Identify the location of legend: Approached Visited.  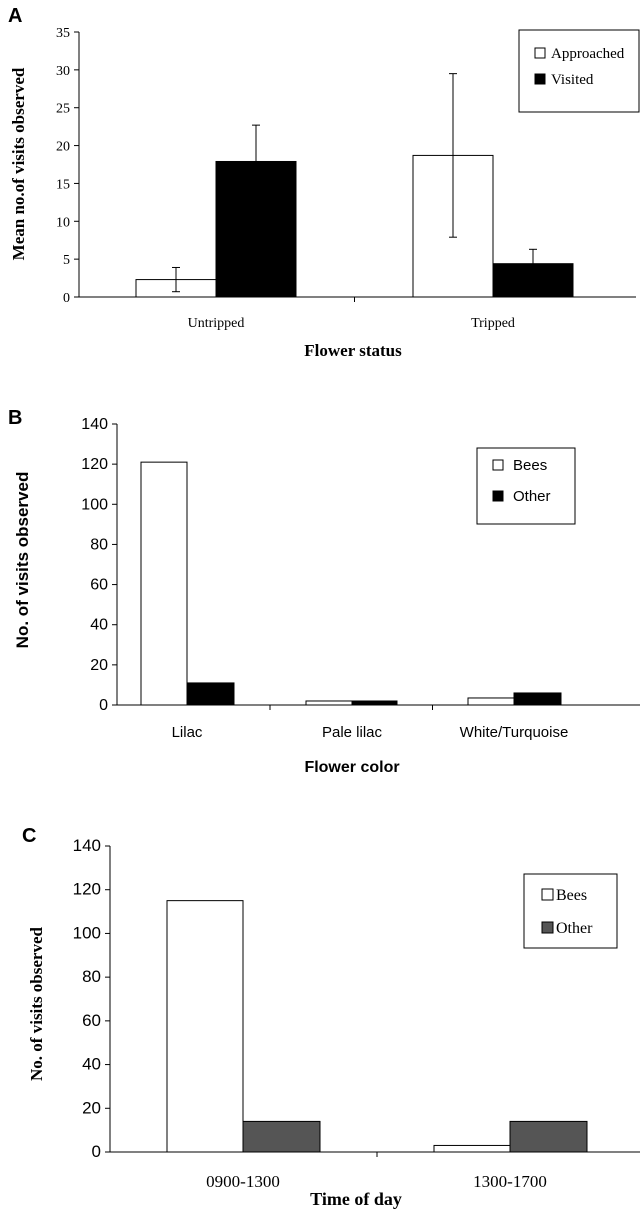
(579, 71).